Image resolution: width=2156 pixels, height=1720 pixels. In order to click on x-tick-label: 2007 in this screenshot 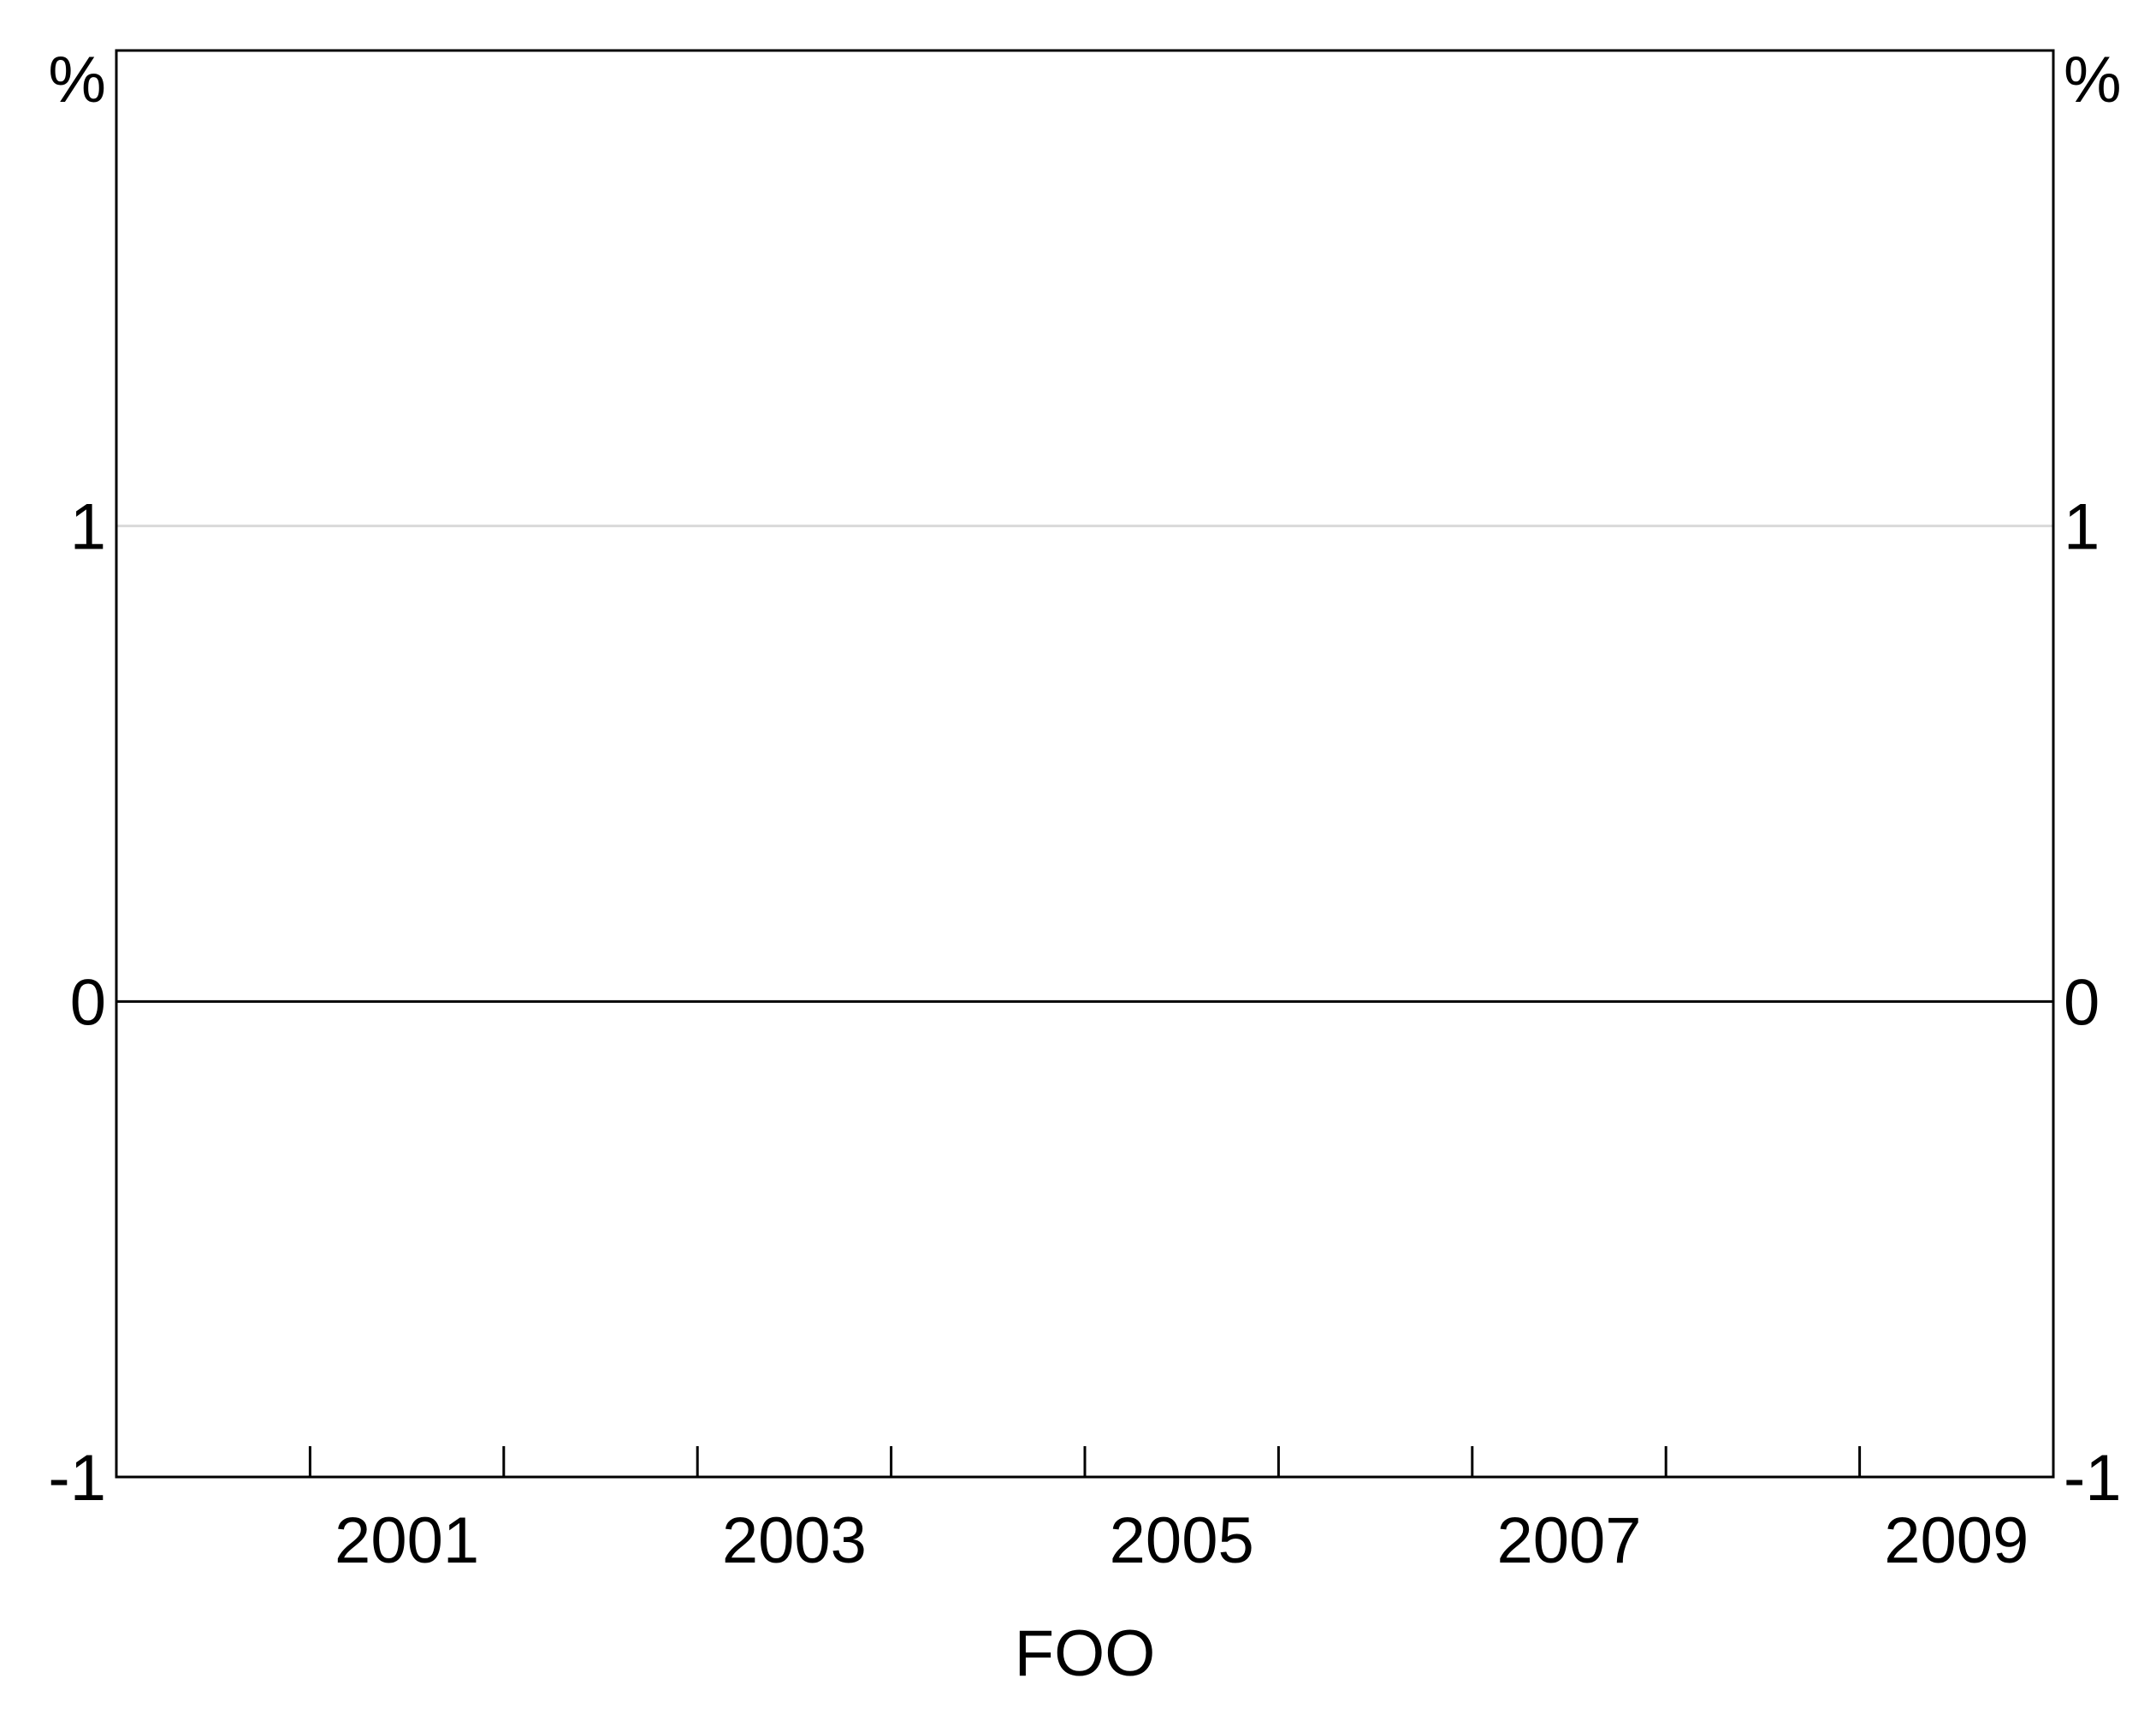, I will do `click(1568, 1540)`.